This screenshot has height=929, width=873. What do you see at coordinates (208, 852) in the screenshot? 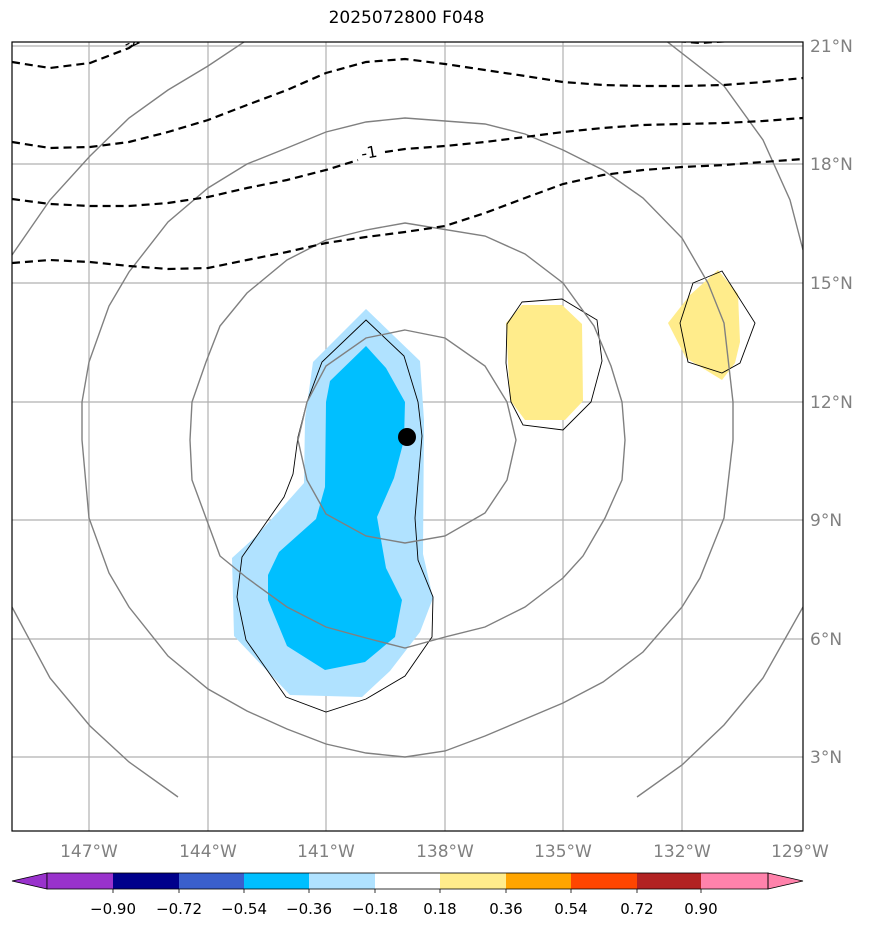
I see `lon-label: 144°W` at bounding box center [208, 852].